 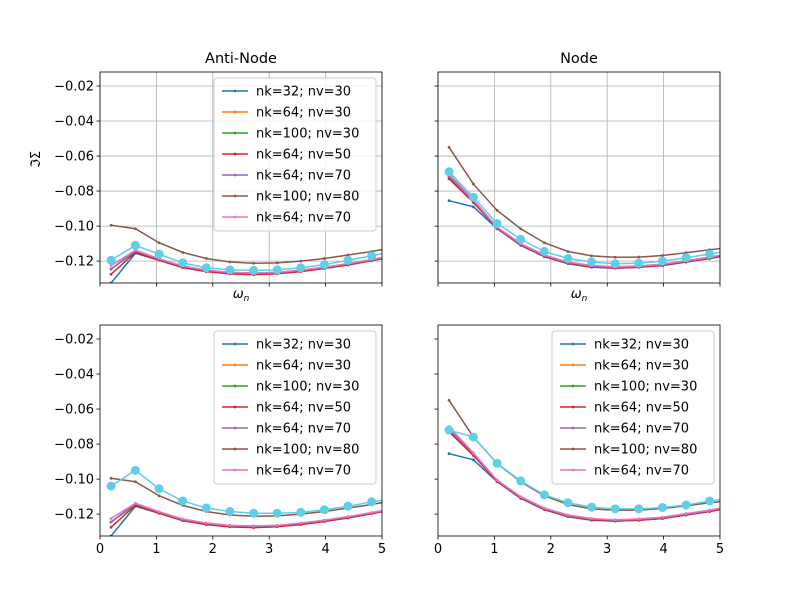 What do you see at coordinates (641, 408) in the screenshot?
I see `legend-label: nk=64; nv=50` at bounding box center [641, 408].